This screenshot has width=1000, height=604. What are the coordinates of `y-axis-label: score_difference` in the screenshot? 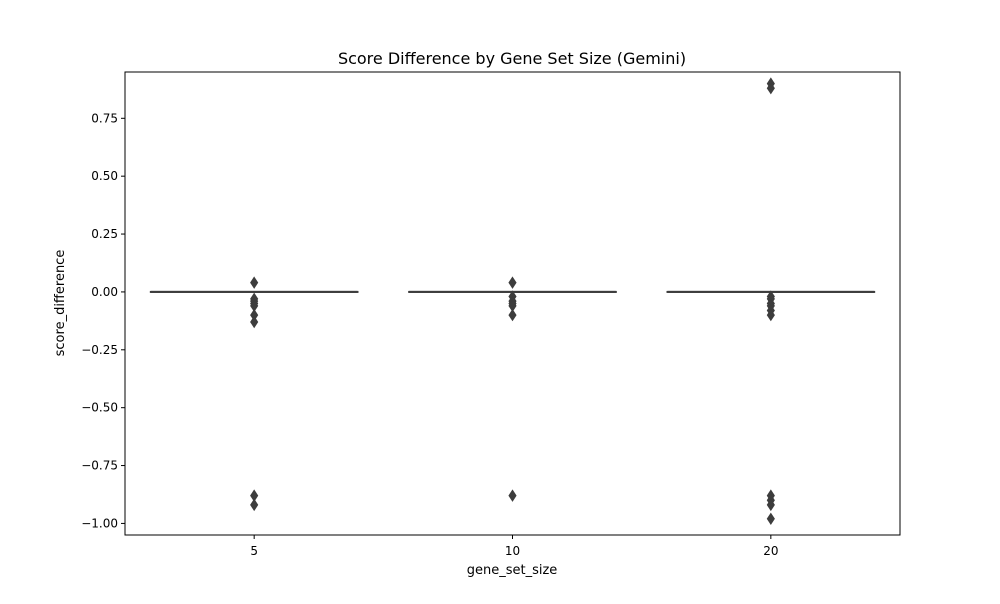 It's located at (60, 303).